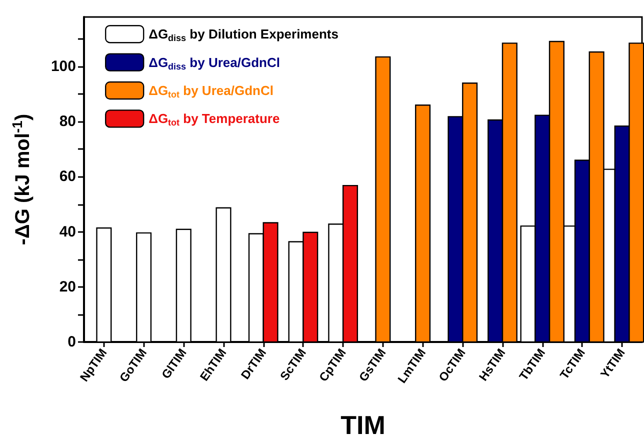 Image resolution: width=644 pixels, height=443 pixels. Describe the element at coordinates (72, 342) in the screenshot. I see `y-tick-label: 0` at that location.